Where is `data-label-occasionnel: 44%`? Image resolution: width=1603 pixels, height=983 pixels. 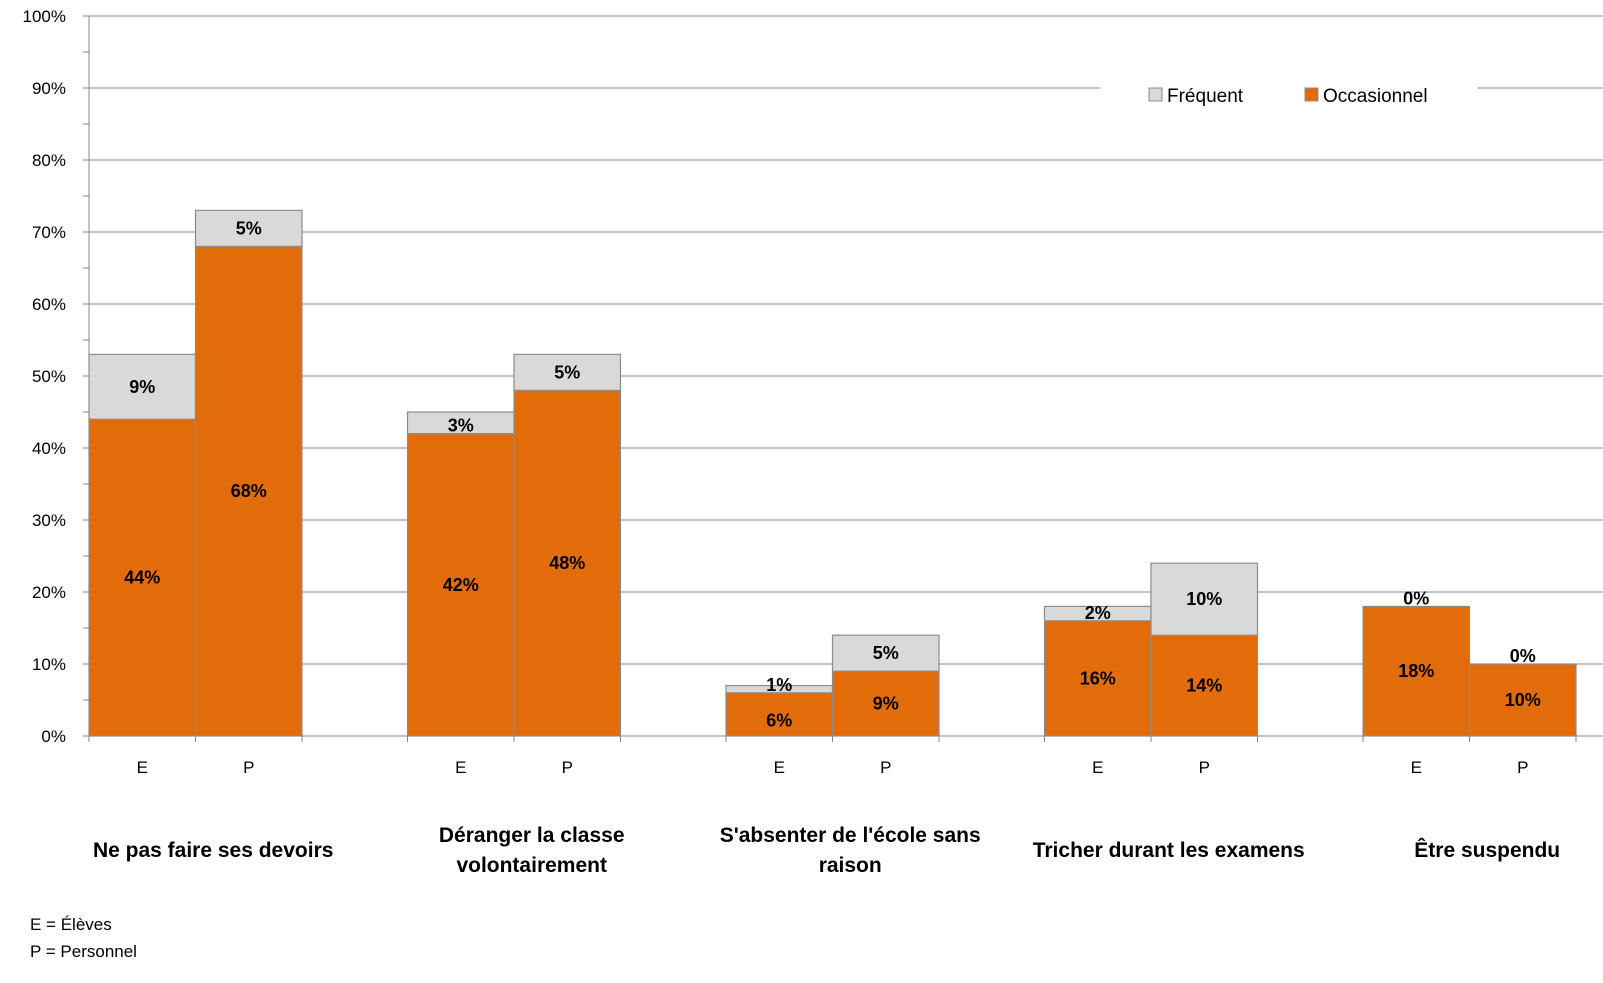
data-label-occasionnel: 44% is located at coordinates (142, 578).